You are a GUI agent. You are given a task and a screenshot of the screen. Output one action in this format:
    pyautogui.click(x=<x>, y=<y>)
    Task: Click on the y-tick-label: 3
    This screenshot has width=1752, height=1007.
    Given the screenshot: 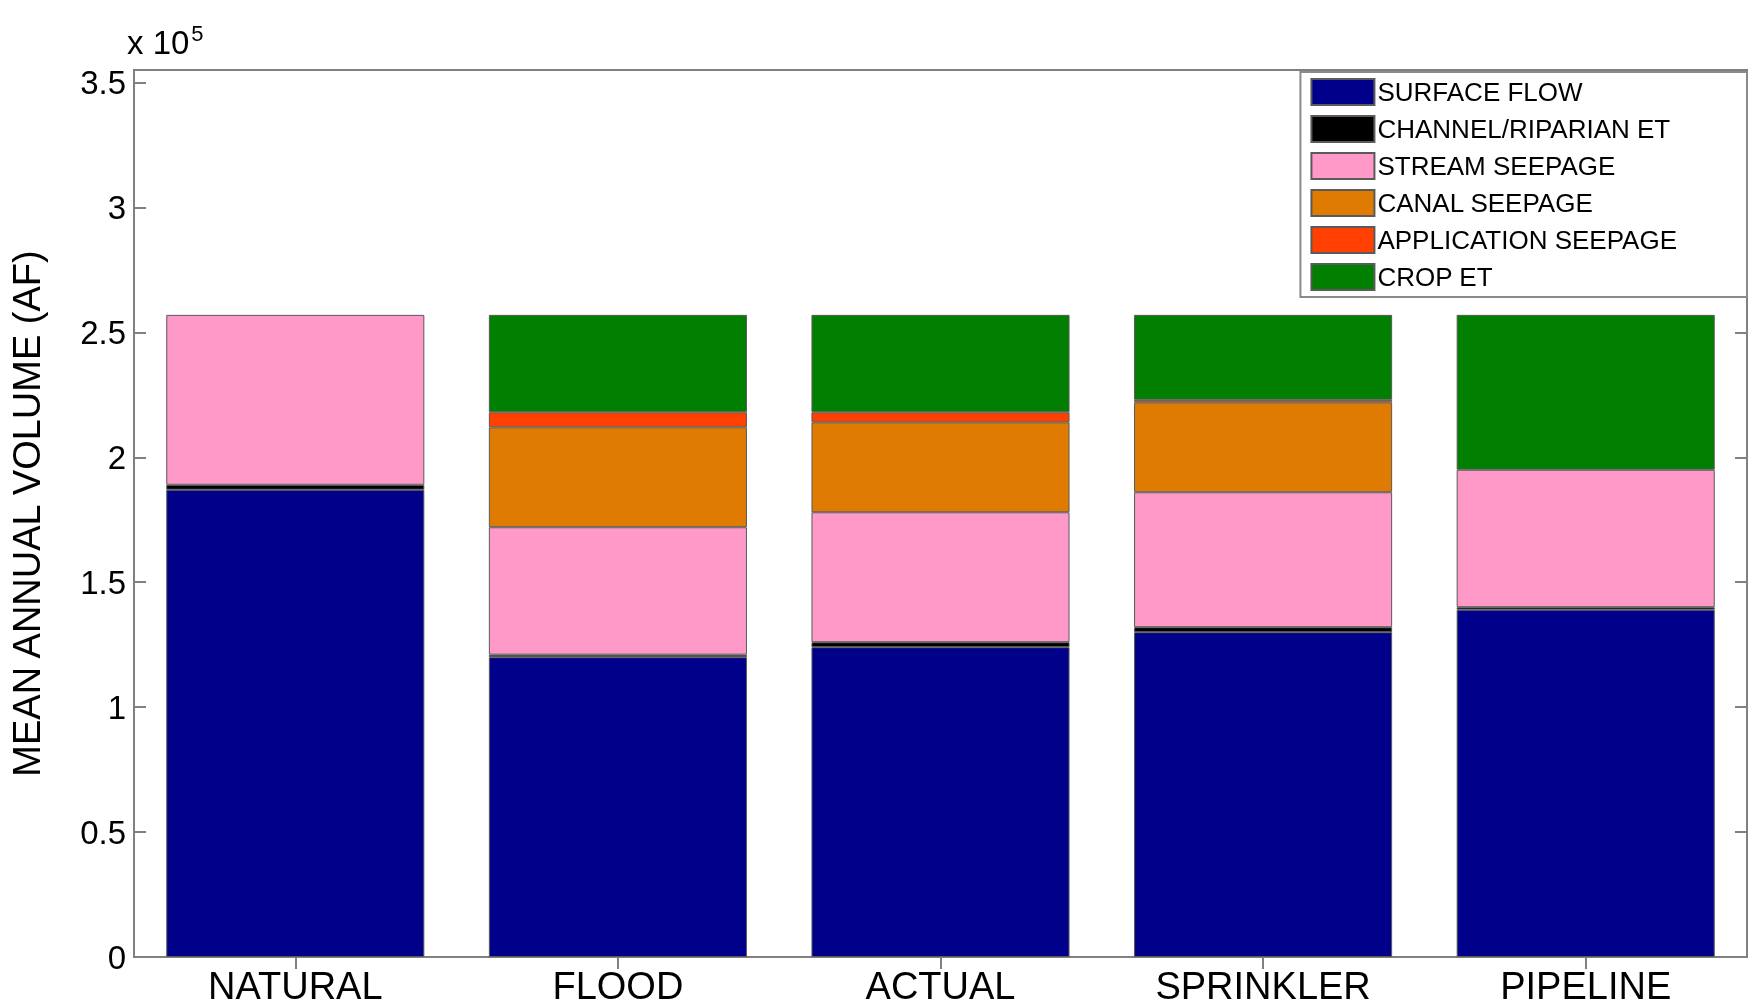 What is the action you would take?
    pyautogui.click(x=116, y=207)
    